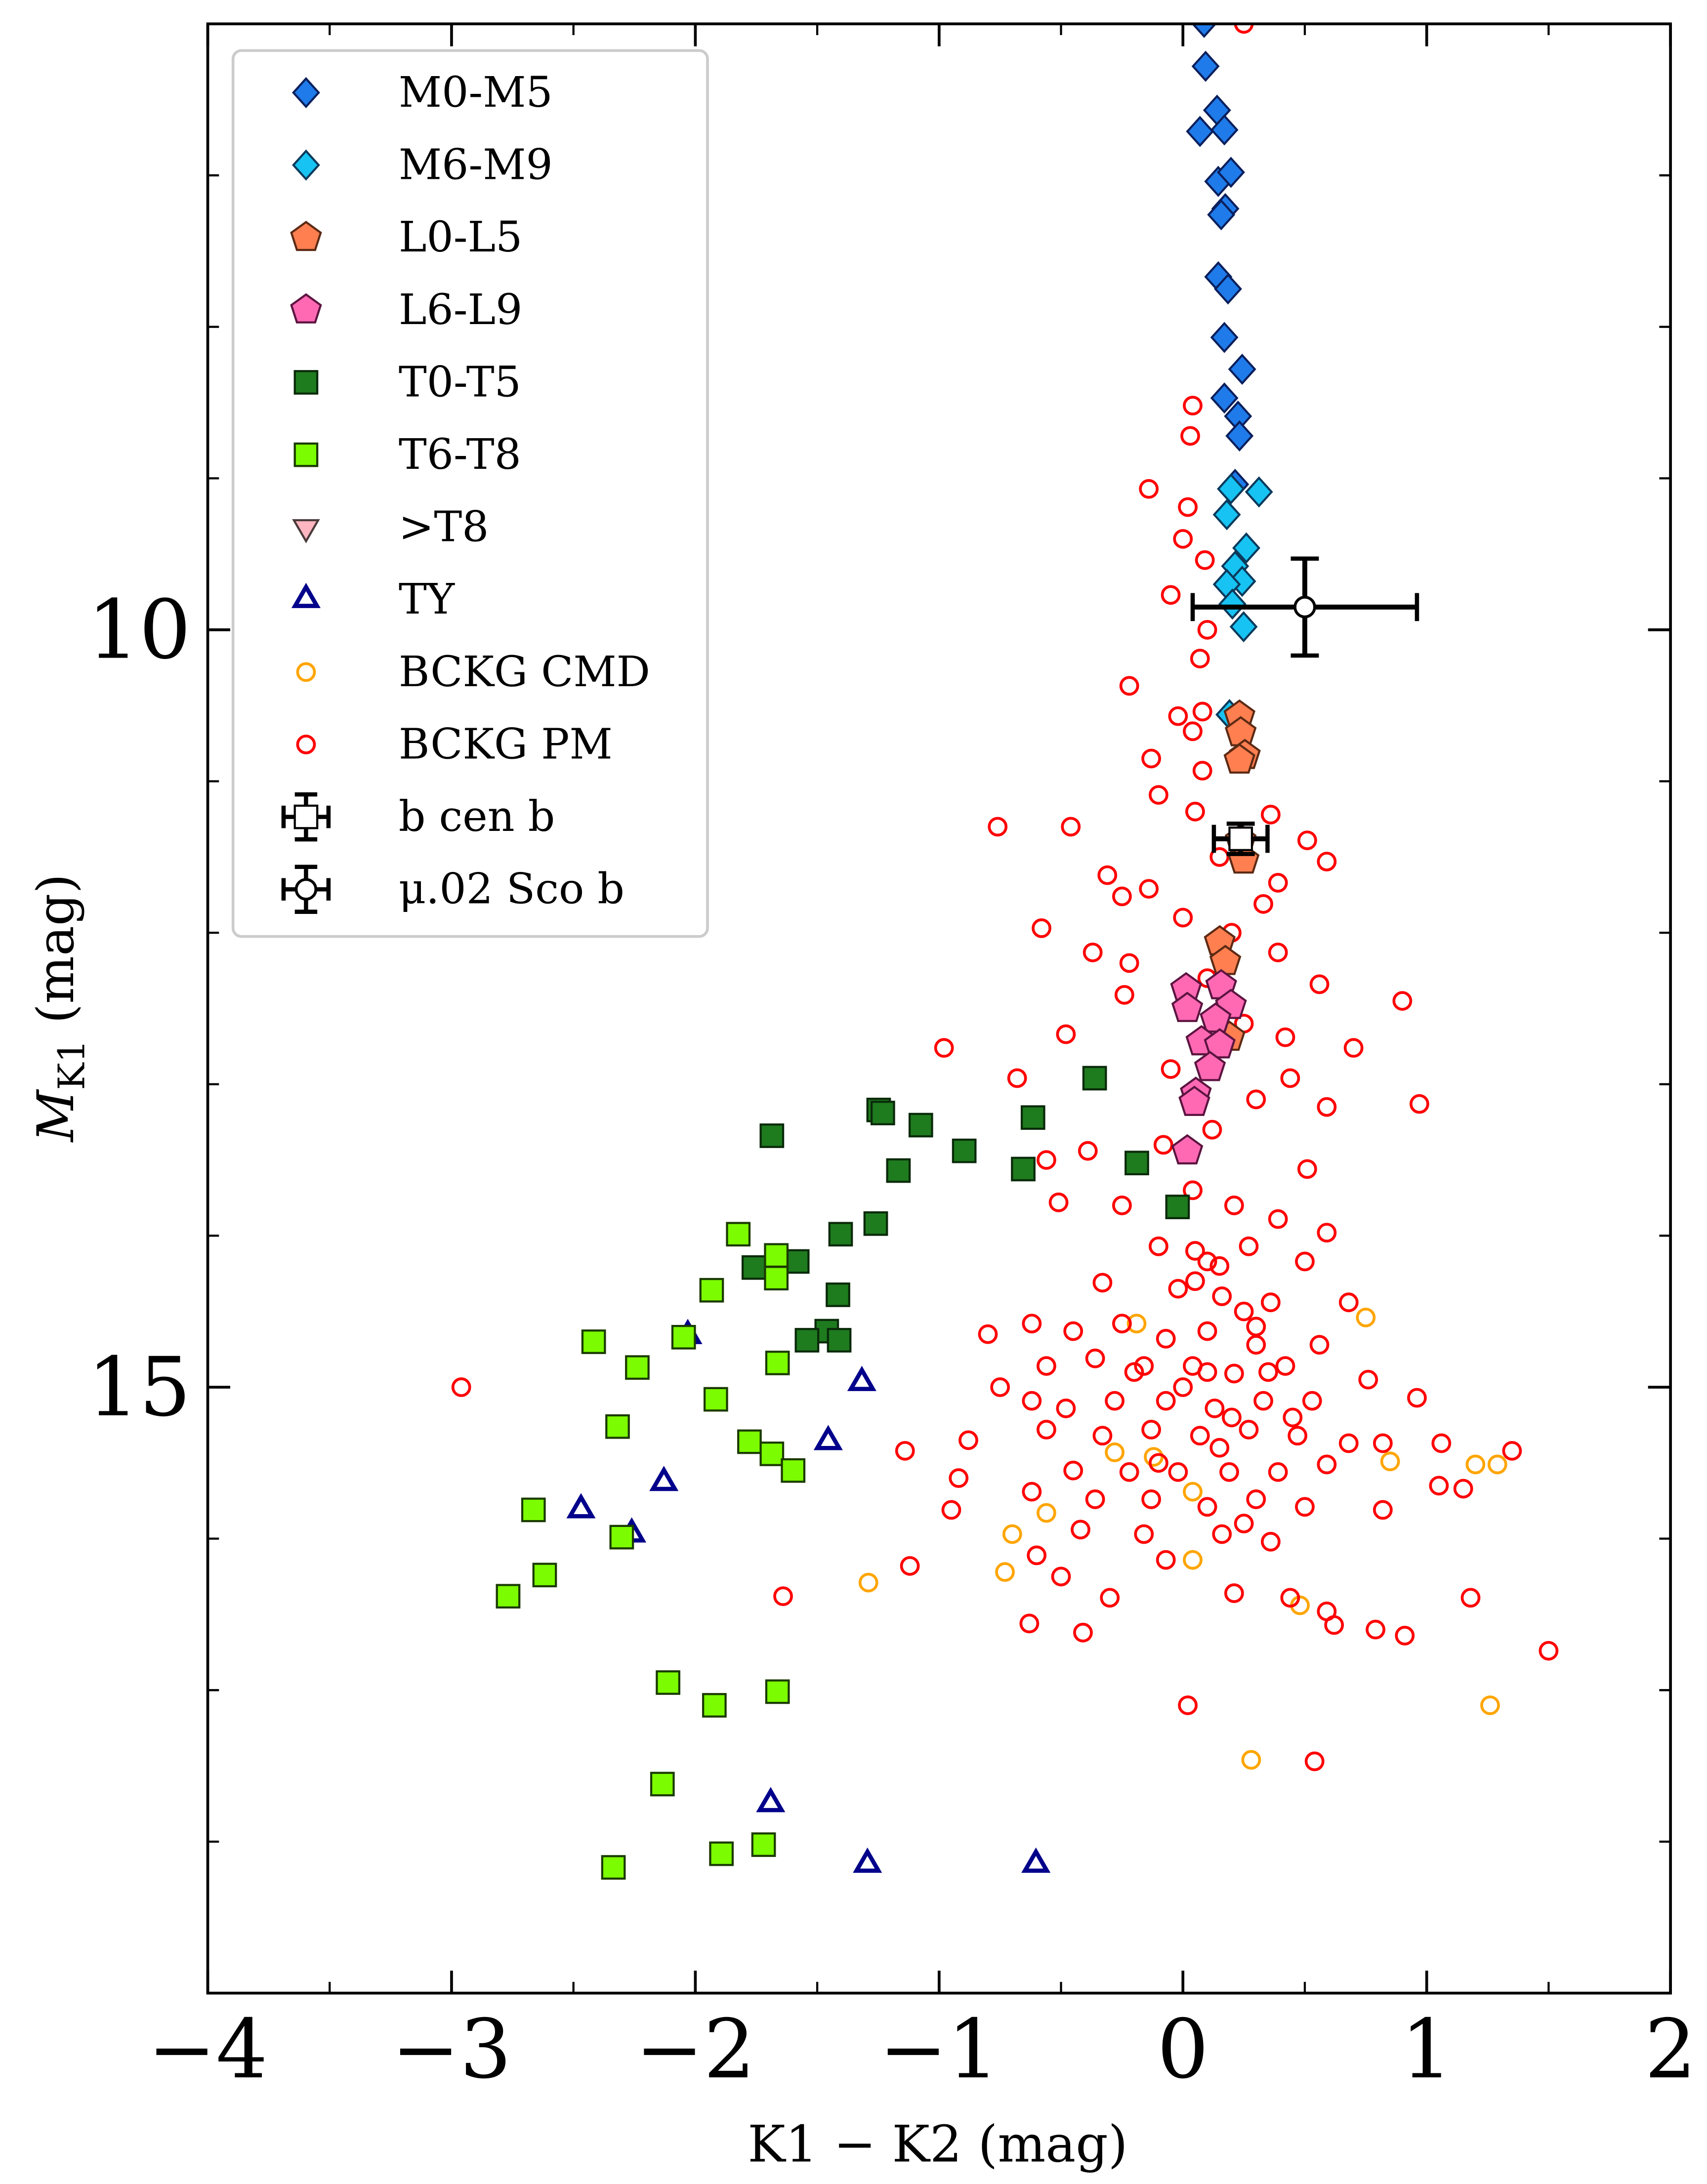 This screenshot has height=2184, width=1707. What do you see at coordinates (506, 744) in the screenshot?
I see `legend-label: BCKG PM` at bounding box center [506, 744].